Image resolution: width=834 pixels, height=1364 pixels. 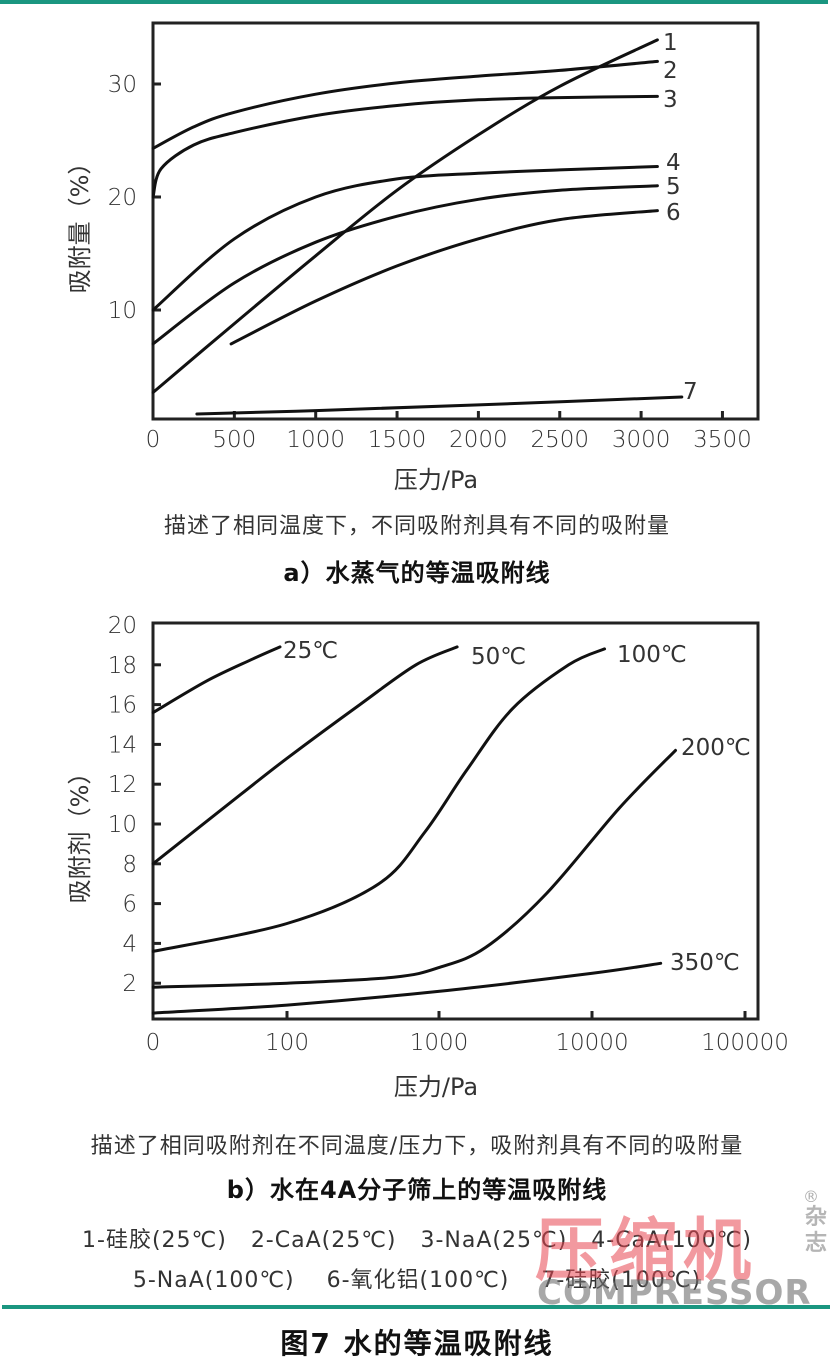 What do you see at coordinates (234, 440) in the screenshot?
I see `chart-a-x-tick-label: 500` at bounding box center [234, 440].